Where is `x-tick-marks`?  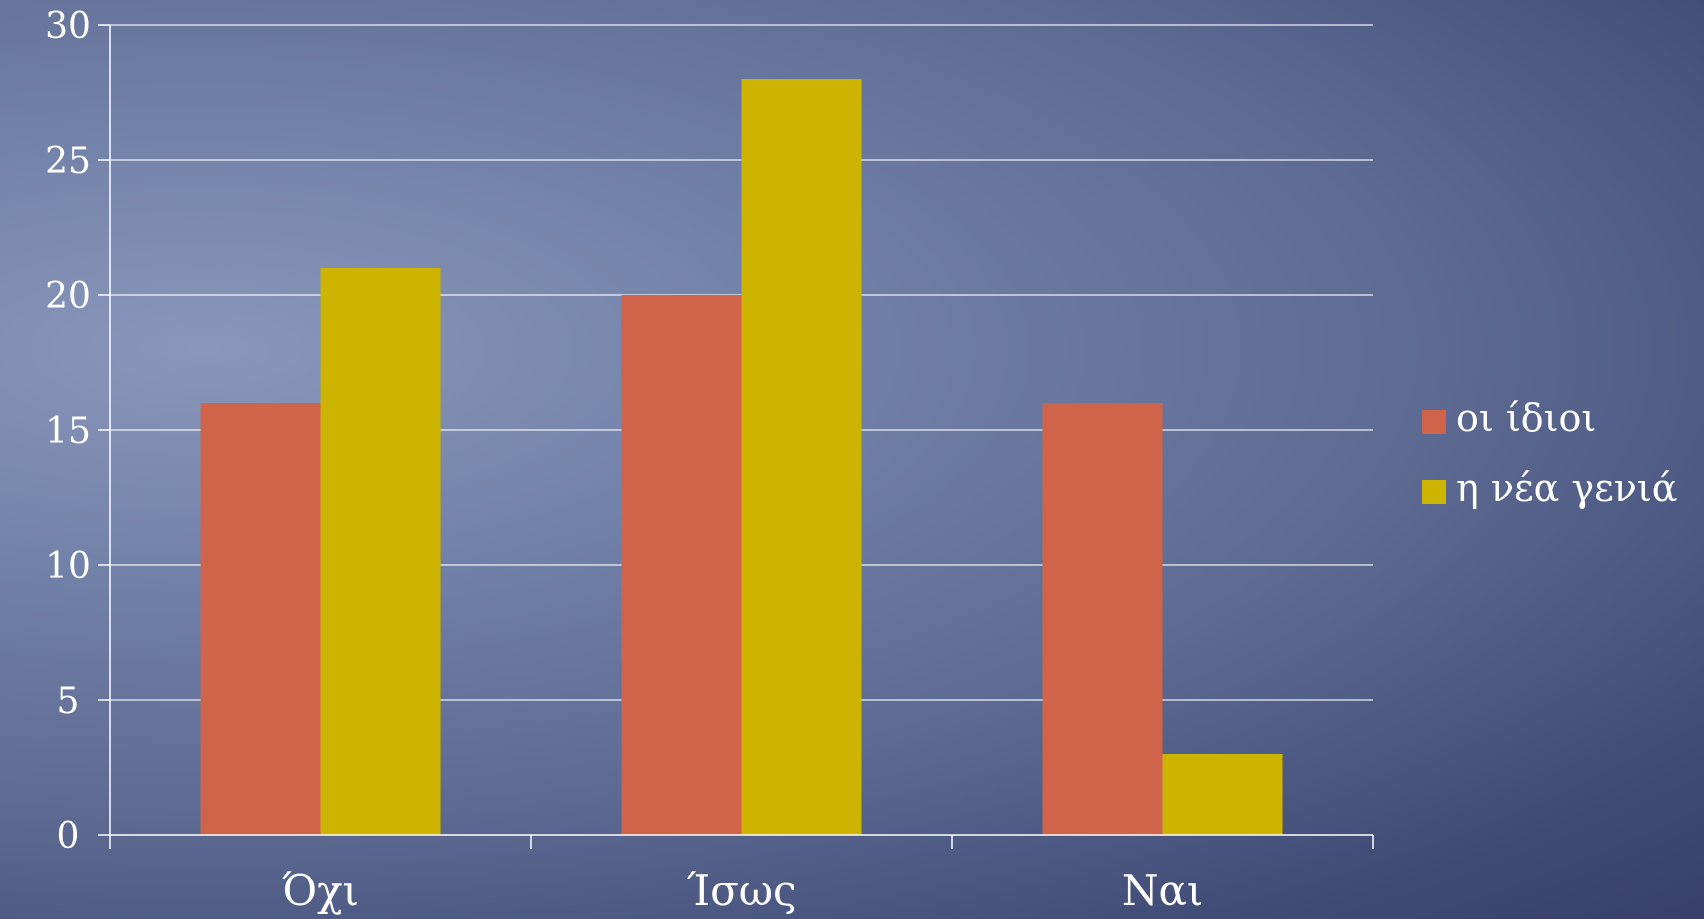
x-tick-marks is located at coordinates (741, 842).